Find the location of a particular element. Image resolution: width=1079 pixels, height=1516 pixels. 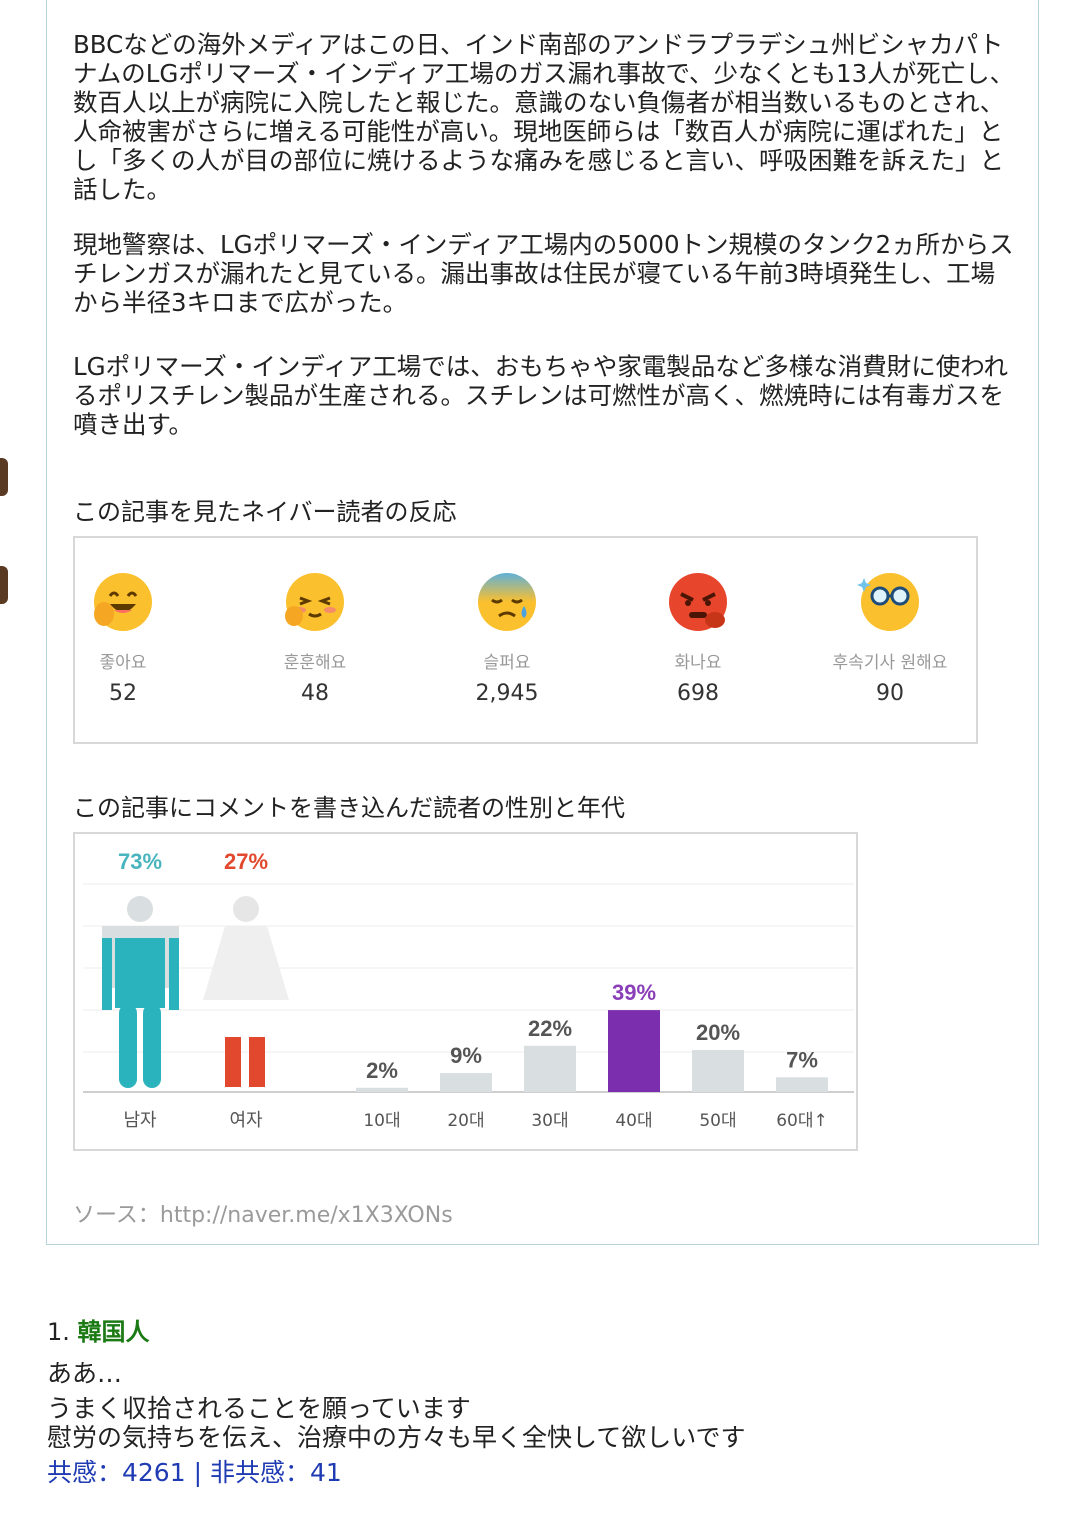

side-tab-upper is located at coordinates (4, 477).